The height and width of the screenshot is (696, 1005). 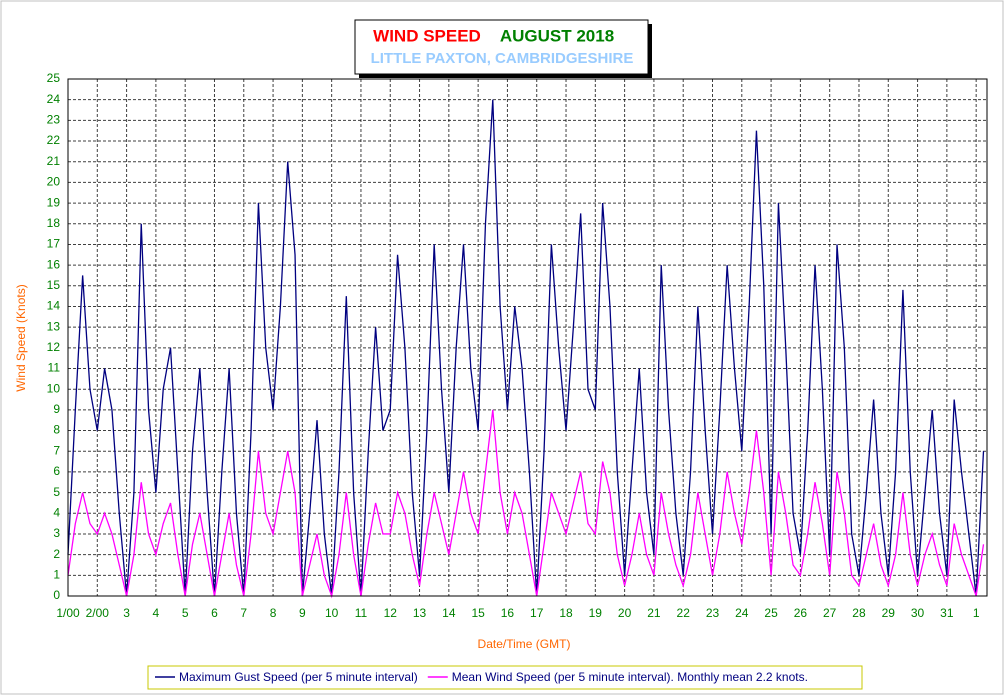 I want to click on x-tick-label: 7, so click(x=243, y=613).